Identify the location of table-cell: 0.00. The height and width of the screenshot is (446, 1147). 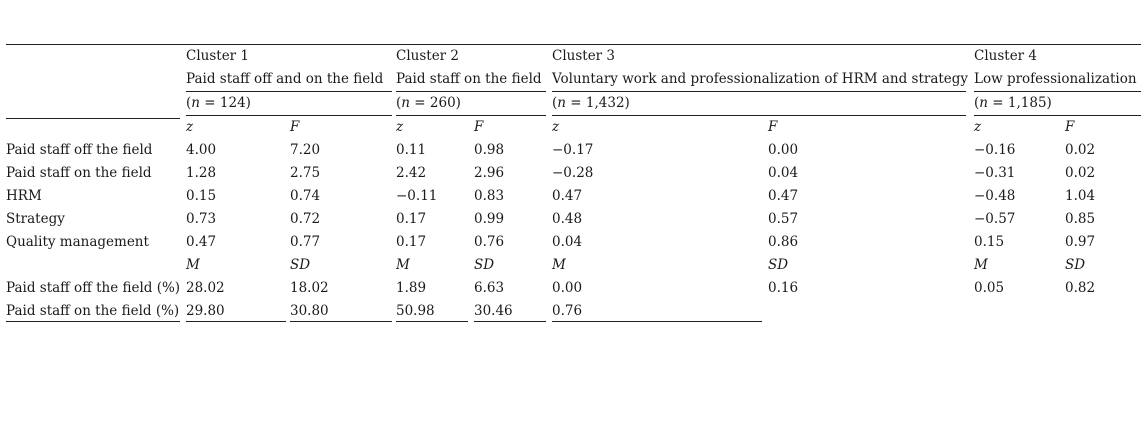
(567, 288).